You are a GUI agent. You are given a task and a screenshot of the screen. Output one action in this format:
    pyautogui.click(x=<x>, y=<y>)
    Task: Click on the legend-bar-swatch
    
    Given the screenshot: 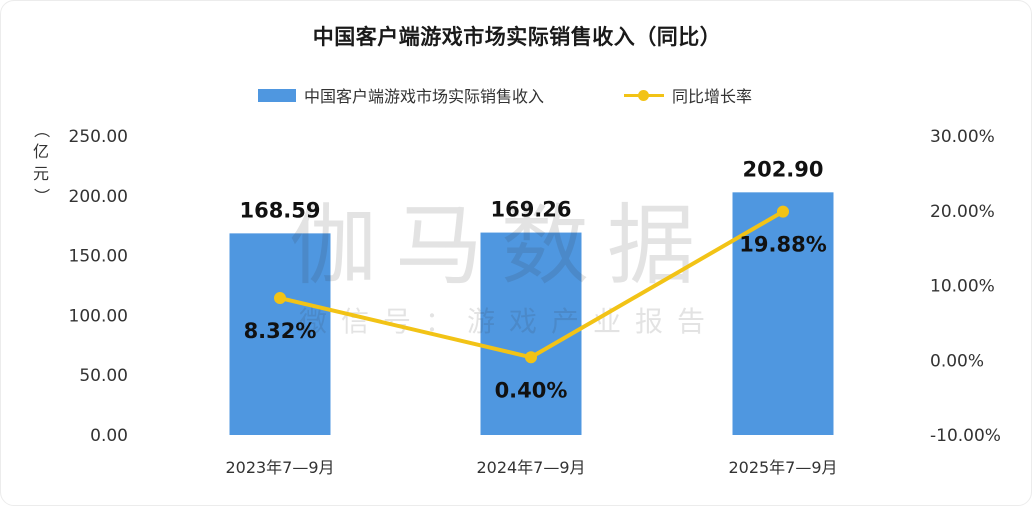 What is the action you would take?
    pyautogui.click(x=277, y=95)
    